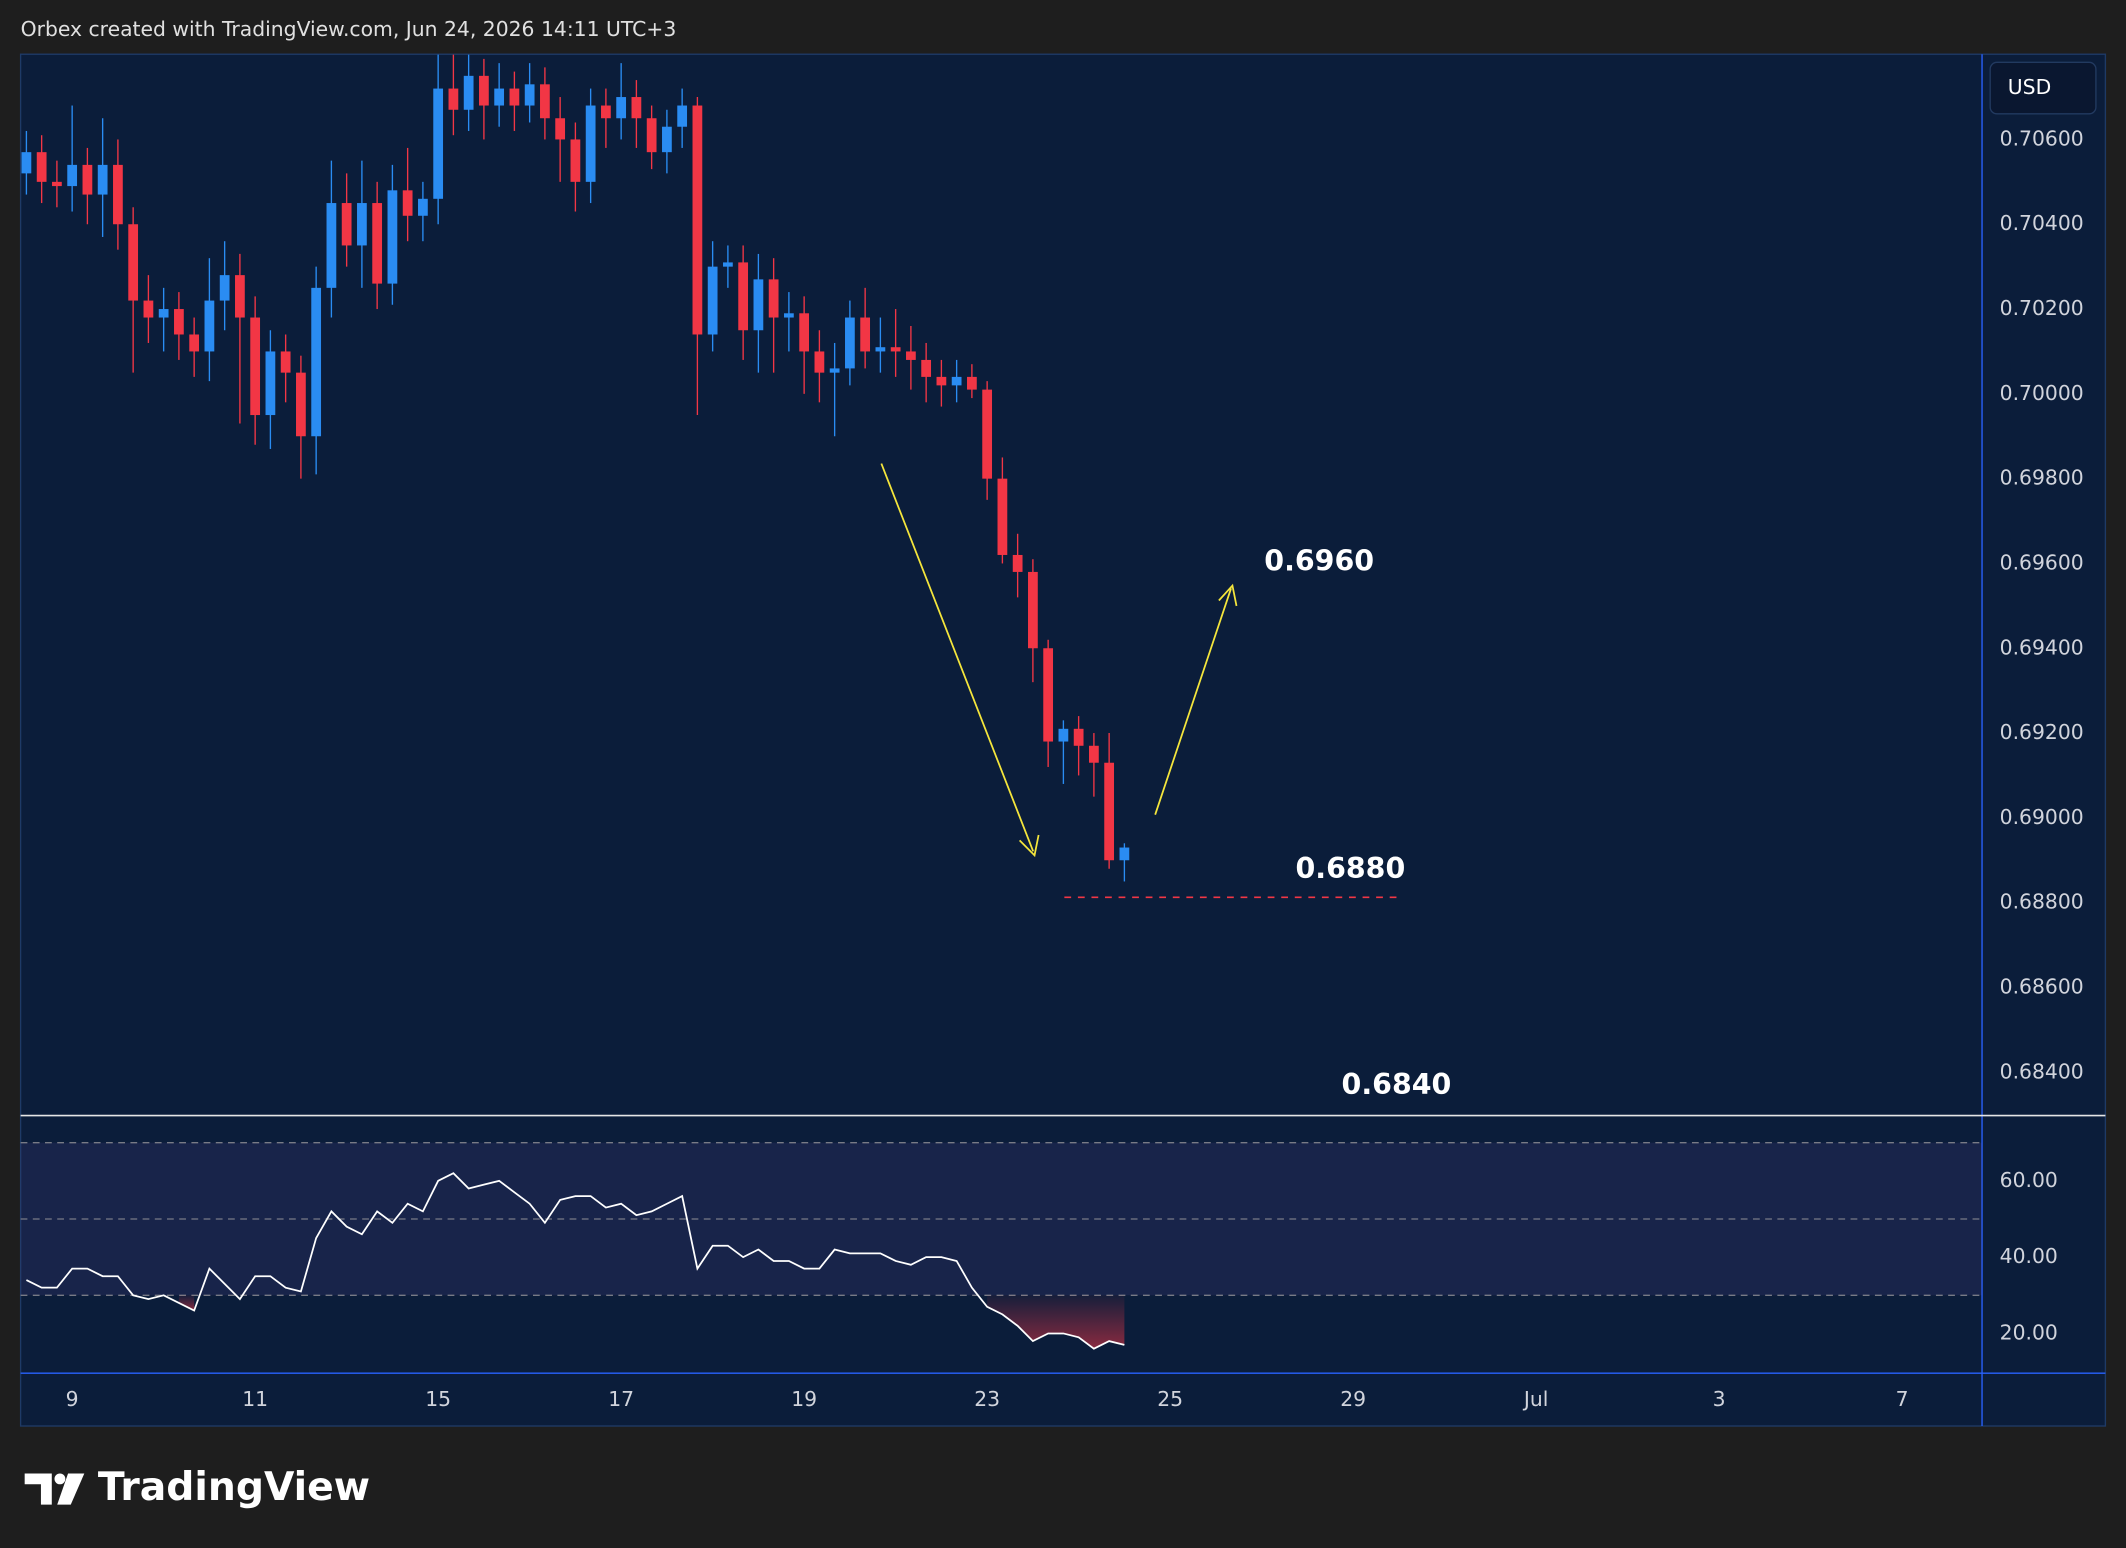  I want to click on arrow-head, so click(1029, 846).